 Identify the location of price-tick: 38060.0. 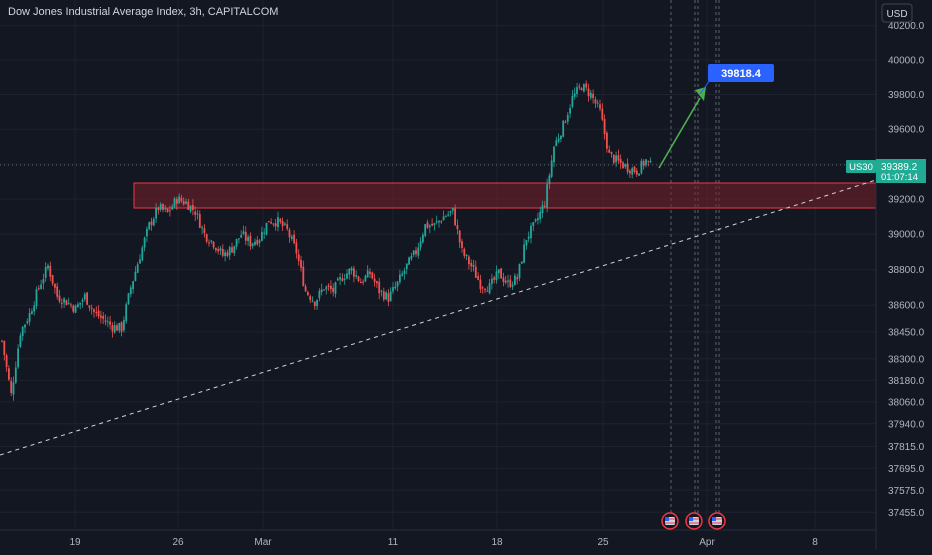
(906, 403).